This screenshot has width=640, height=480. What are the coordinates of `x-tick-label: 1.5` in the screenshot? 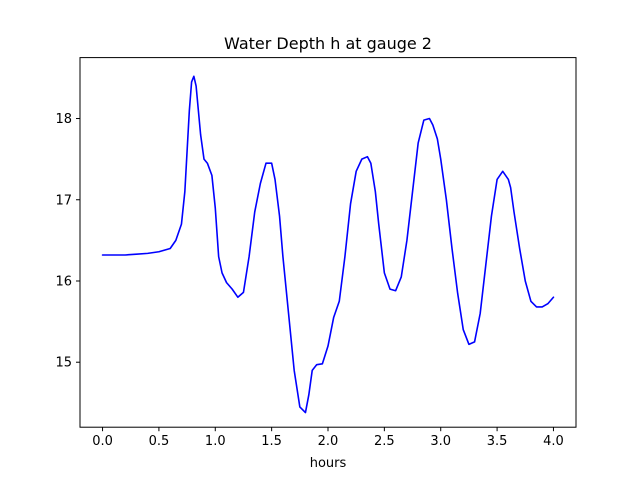 It's located at (271, 441).